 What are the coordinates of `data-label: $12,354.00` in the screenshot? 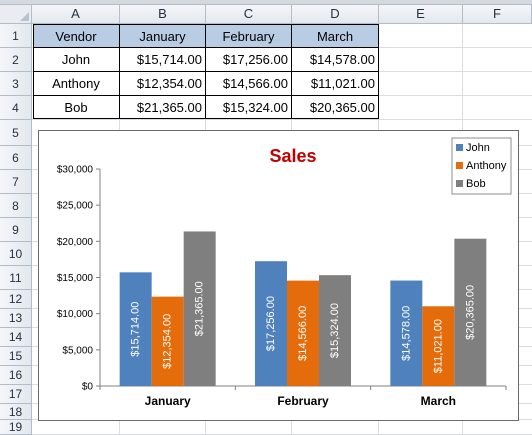 It's located at (168, 341).